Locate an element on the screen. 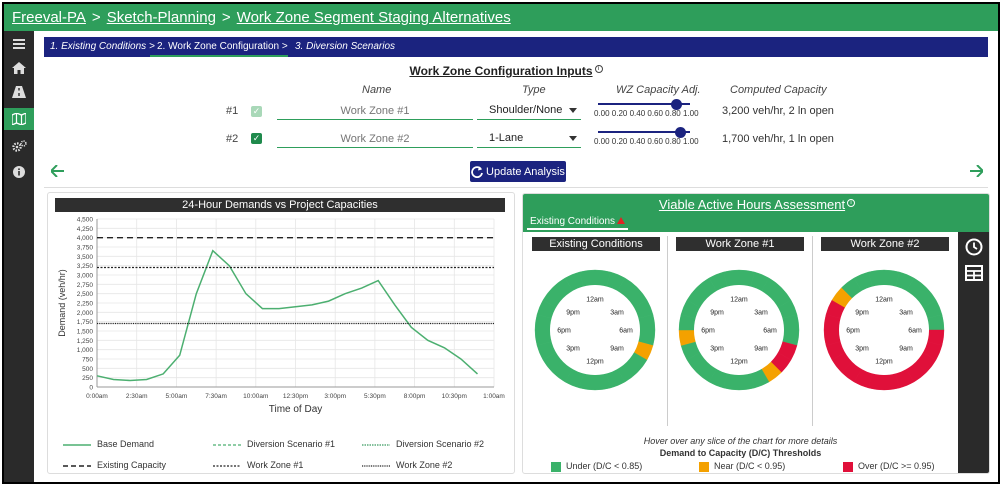 Image resolution: width=1004 pixels, height=488 pixels. y-tick-label: 1,250 is located at coordinates (85, 341).